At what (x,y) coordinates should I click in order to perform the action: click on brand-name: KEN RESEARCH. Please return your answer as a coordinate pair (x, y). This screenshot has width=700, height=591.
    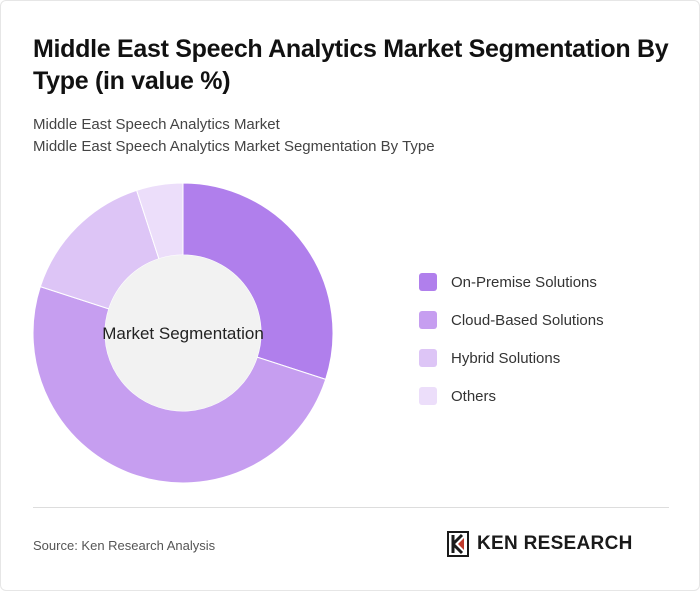
    Looking at the image, I should click on (555, 543).